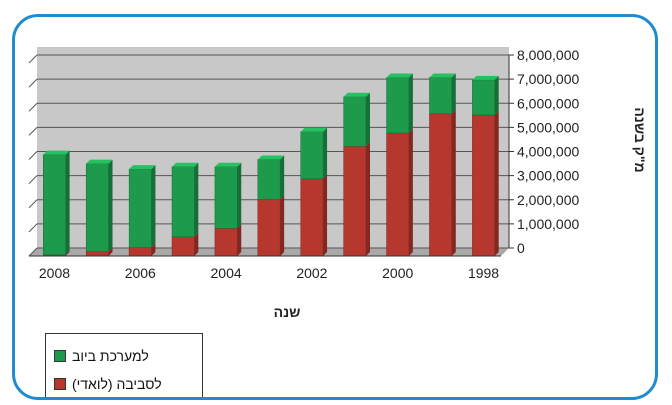  Describe the element at coordinates (60, 356) in the screenshot. I see `legend-swatch-sewage` at that location.